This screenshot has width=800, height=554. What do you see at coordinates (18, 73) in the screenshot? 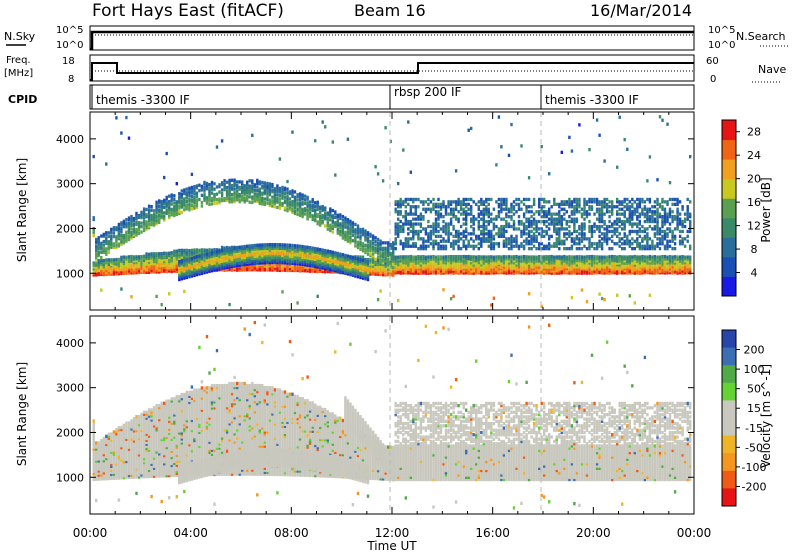
I see `freq-label-line2: [MHz]` at bounding box center [18, 73].